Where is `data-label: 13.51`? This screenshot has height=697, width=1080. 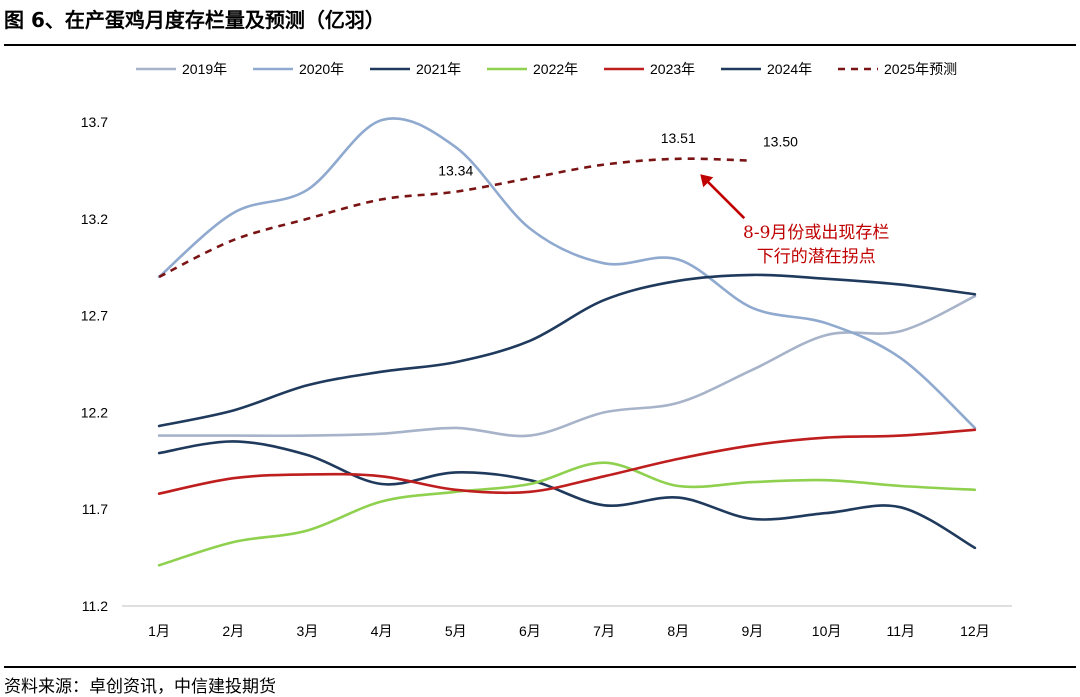 data-label: 13.51 is located at coordinates (678, 138).